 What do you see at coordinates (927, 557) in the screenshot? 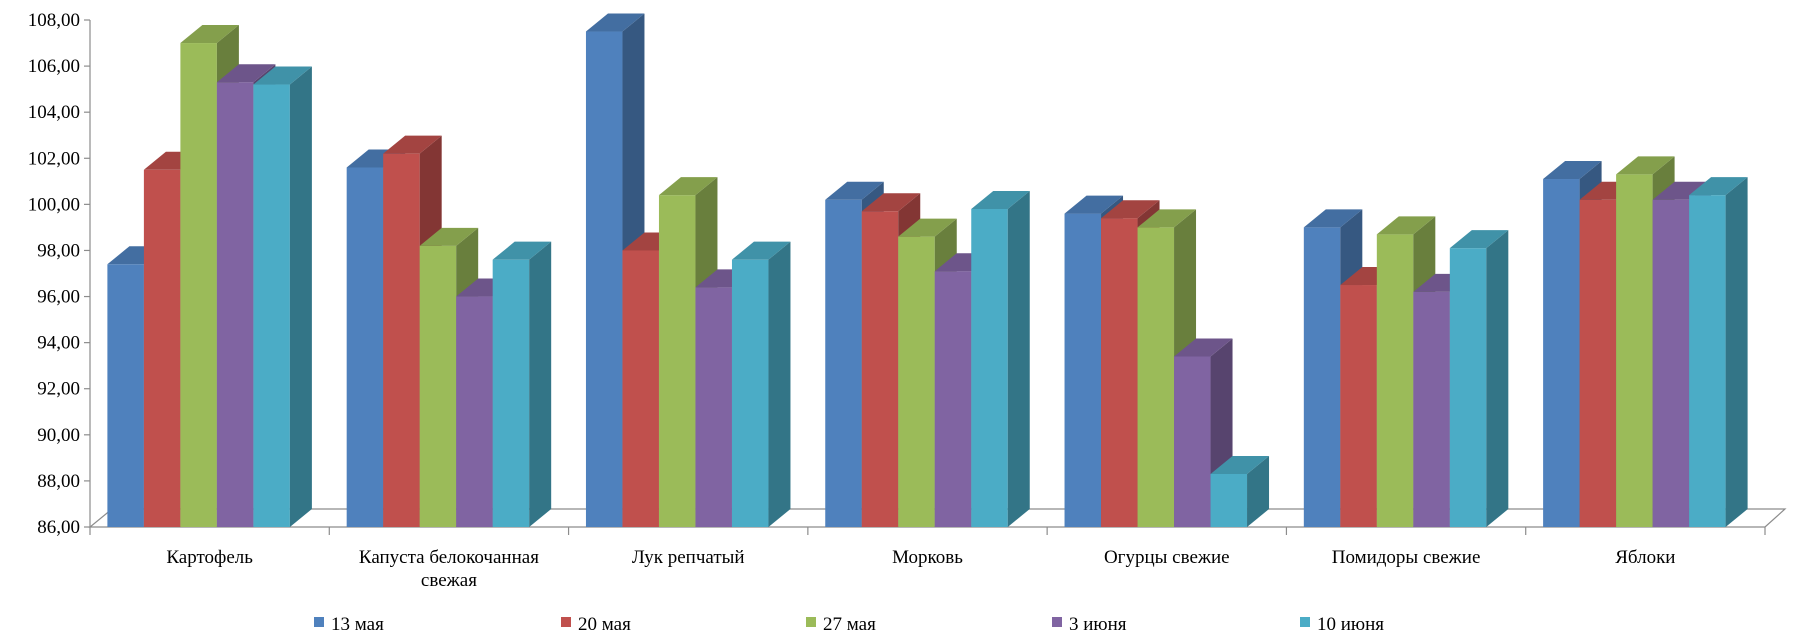
I see `x-tick-label: Морковь` at bounding box center [927, 557].